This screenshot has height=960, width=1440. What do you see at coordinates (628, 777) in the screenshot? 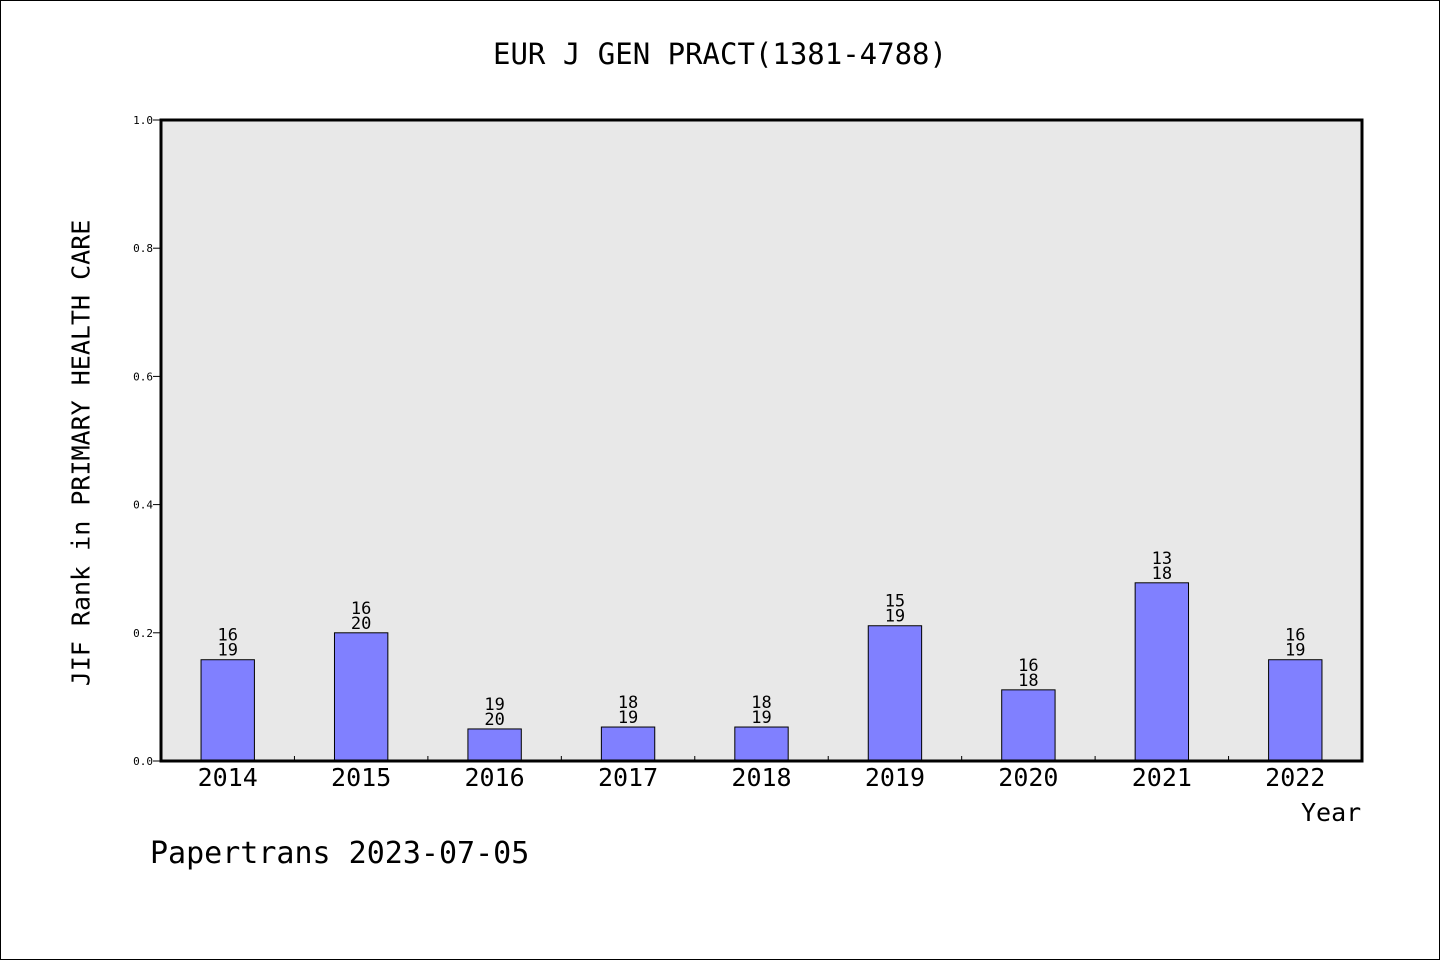
I see `x-tick-label: 2017` at bounding box center [628, 777].